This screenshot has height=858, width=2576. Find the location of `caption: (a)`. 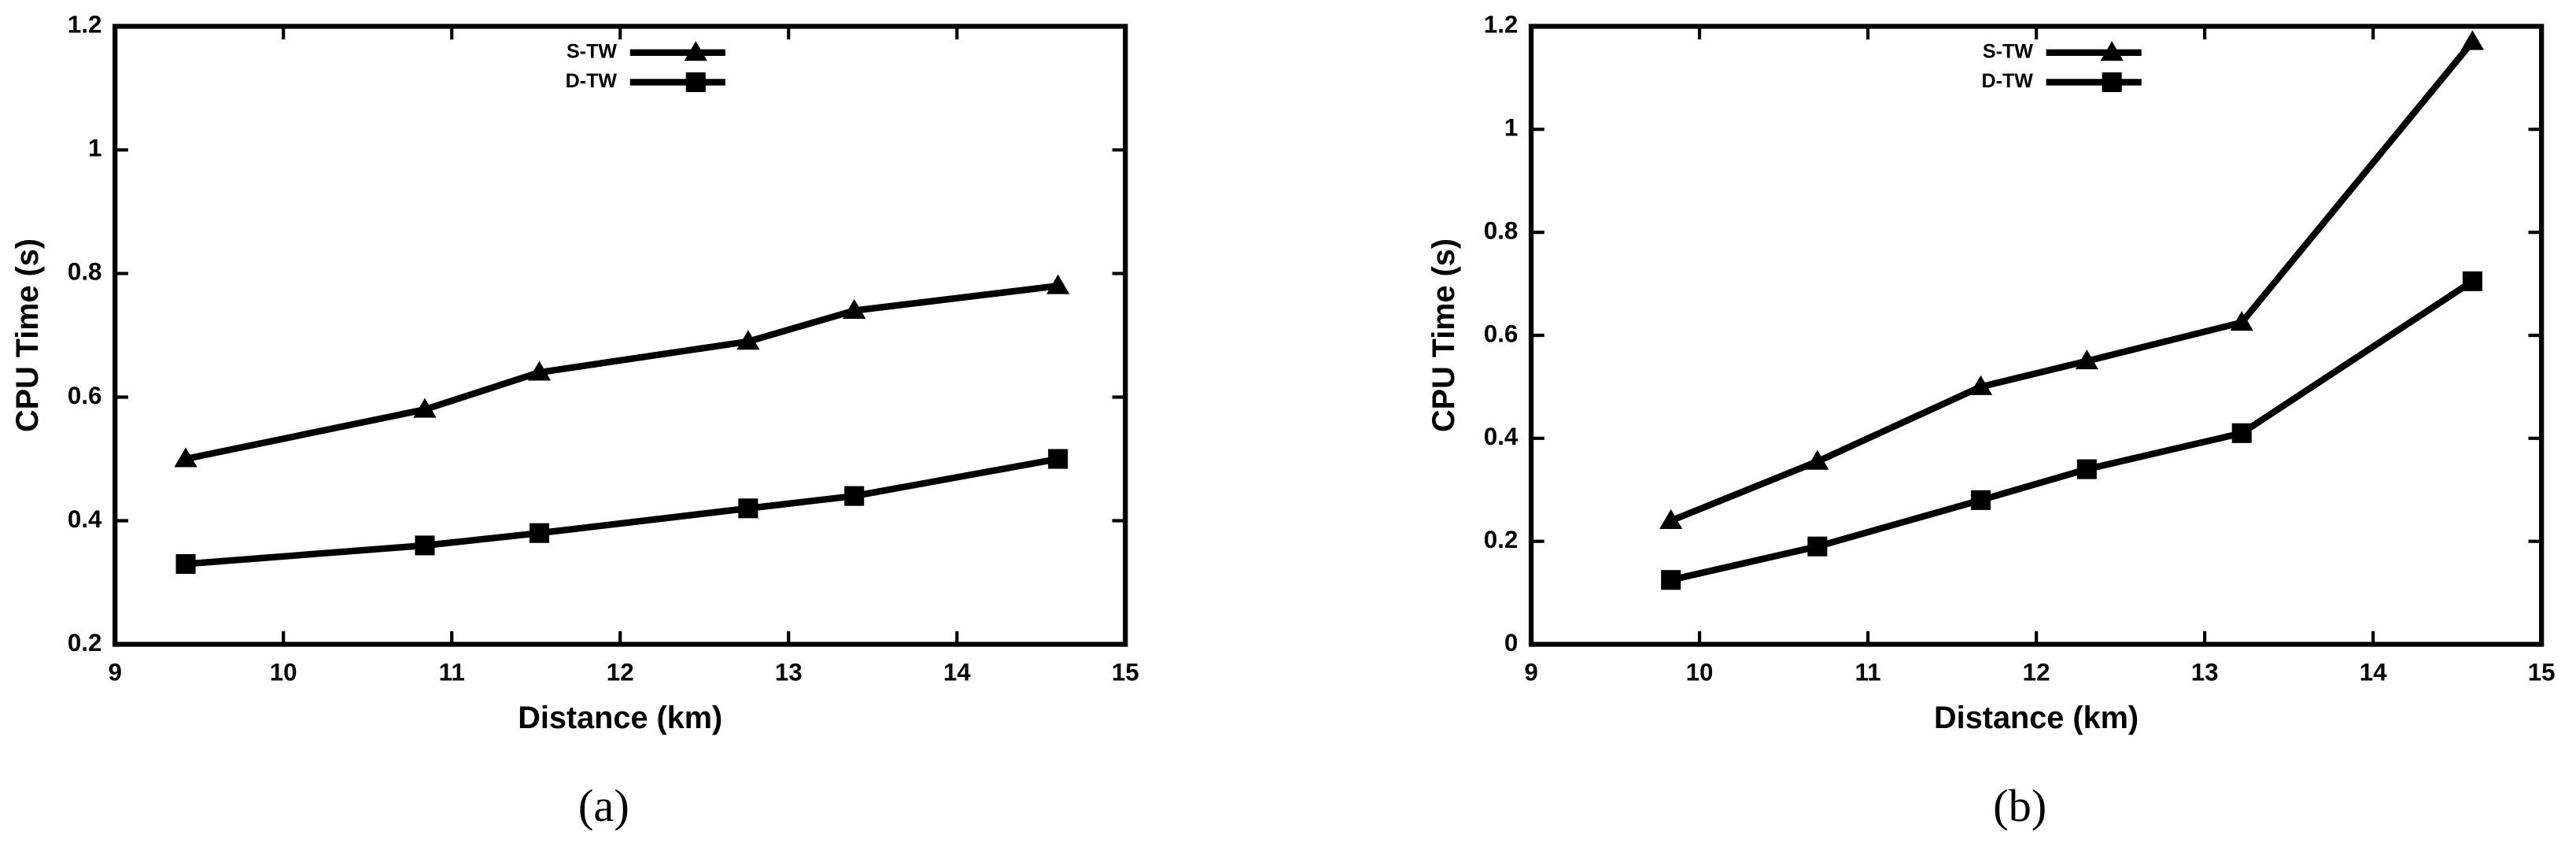

caption: (a) is located at coordinates (603, 805).